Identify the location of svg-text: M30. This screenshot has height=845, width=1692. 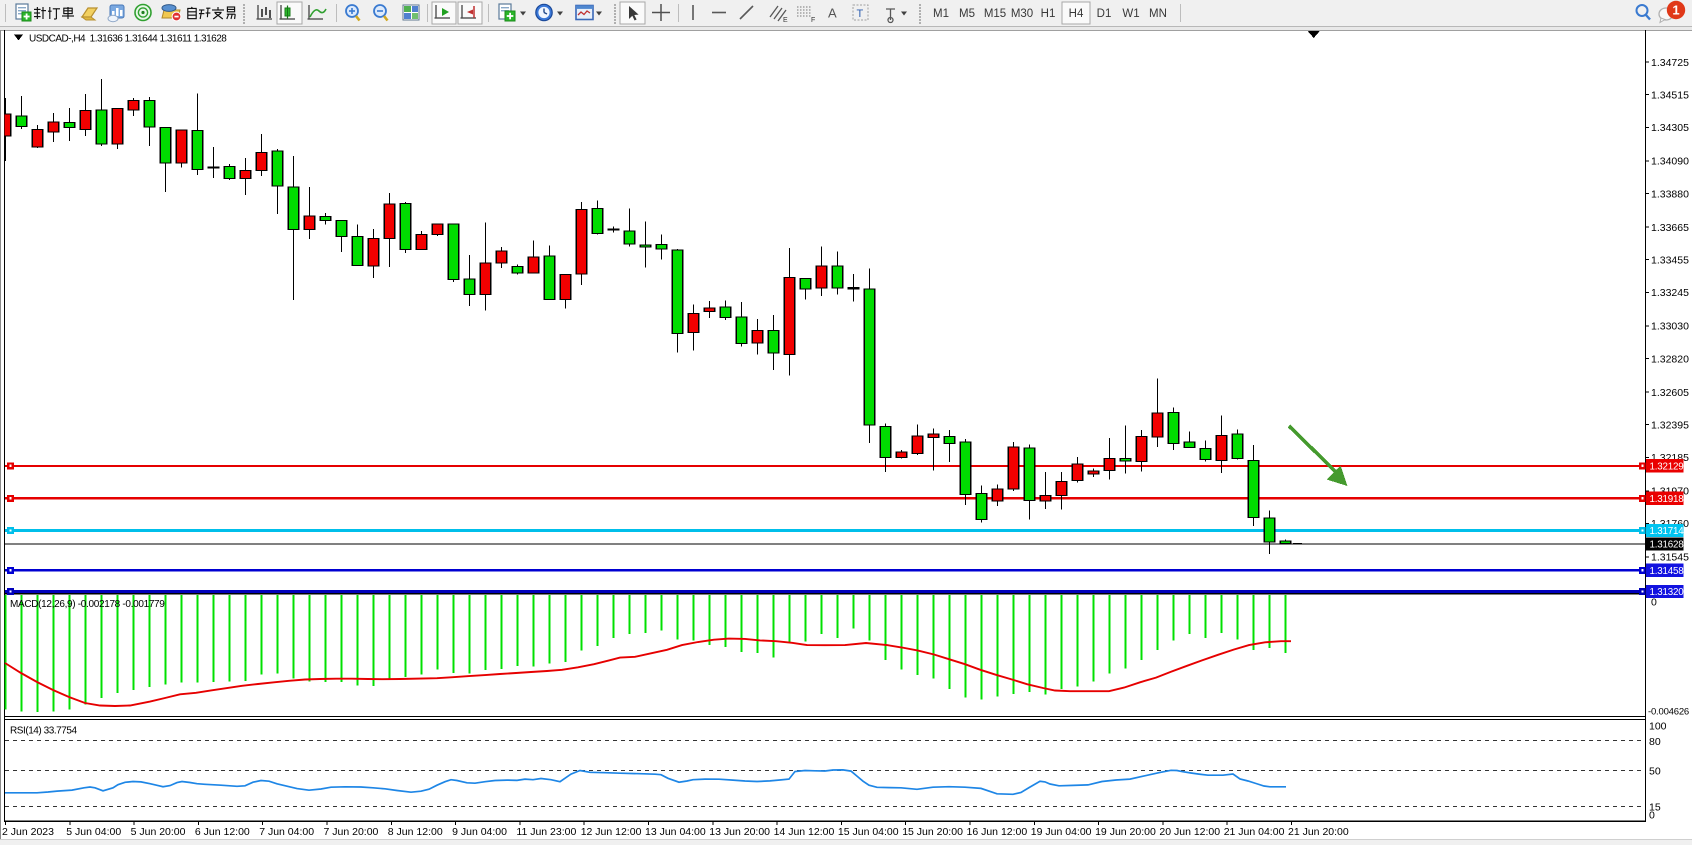
(1022, 14).